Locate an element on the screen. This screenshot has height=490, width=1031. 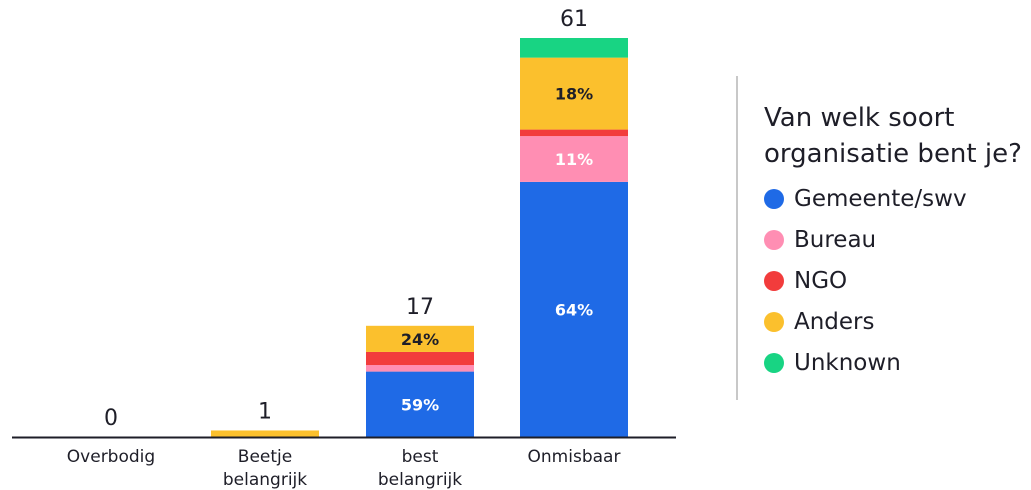
legend-item: NGO is located at coordinates (897, 280).